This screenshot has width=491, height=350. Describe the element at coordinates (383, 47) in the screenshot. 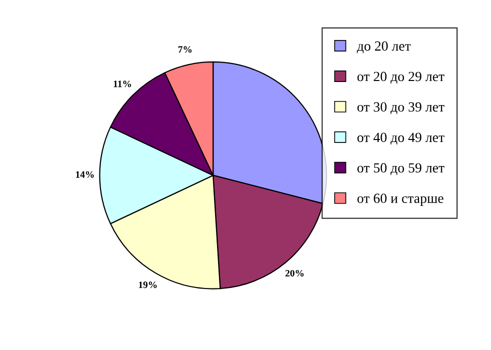

I see `legend-label: до 20 лет` at that location.